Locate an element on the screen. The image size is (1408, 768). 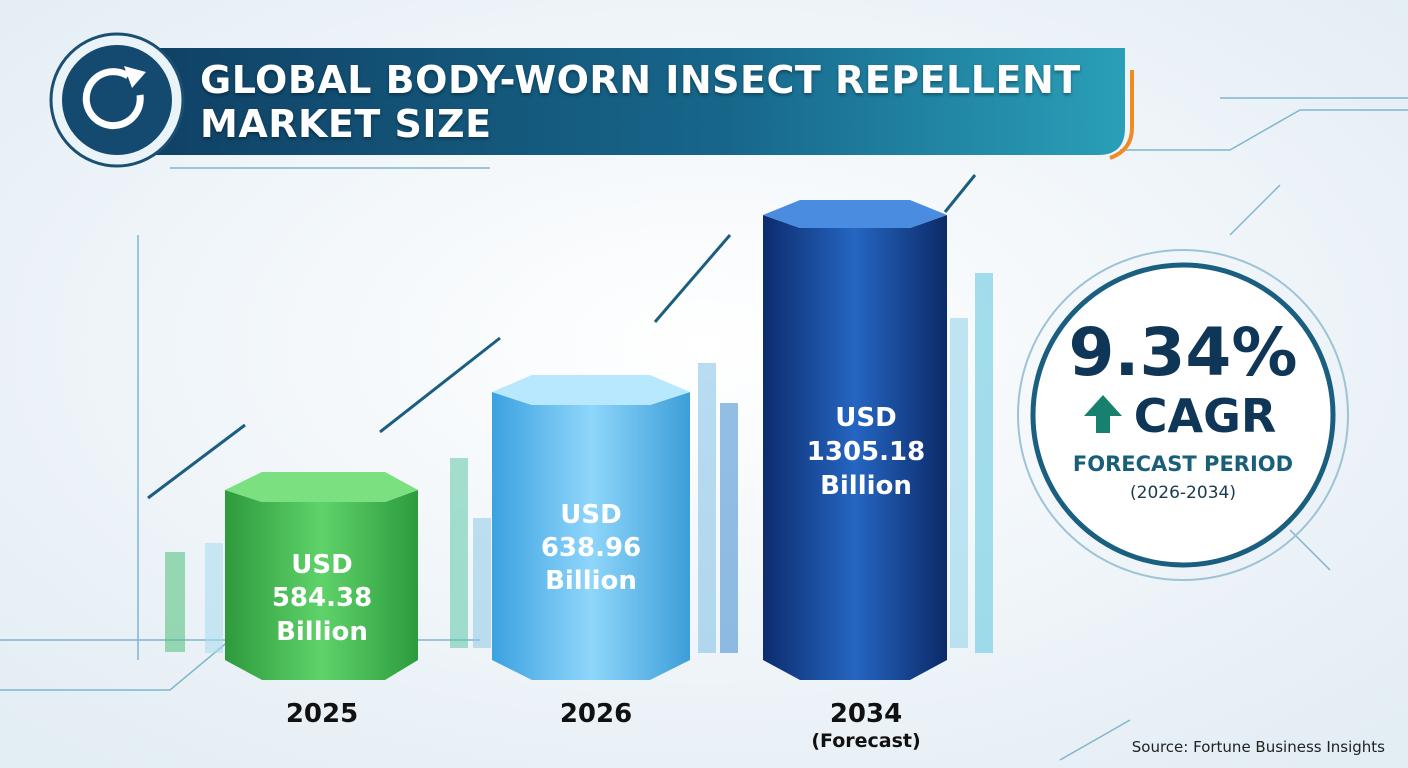
forecast-period: (2026-2034) is located at coordinates (1183, 493).